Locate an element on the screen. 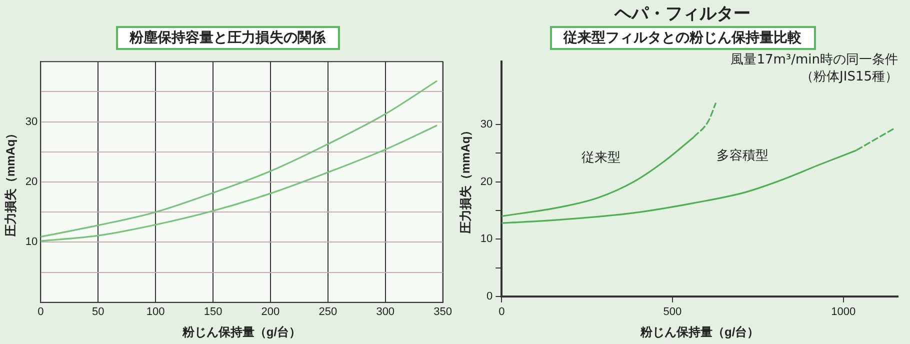 The width and height of the screenshot is (910, 344). x-tick-label: 50 is located at coordinates (98, 312).